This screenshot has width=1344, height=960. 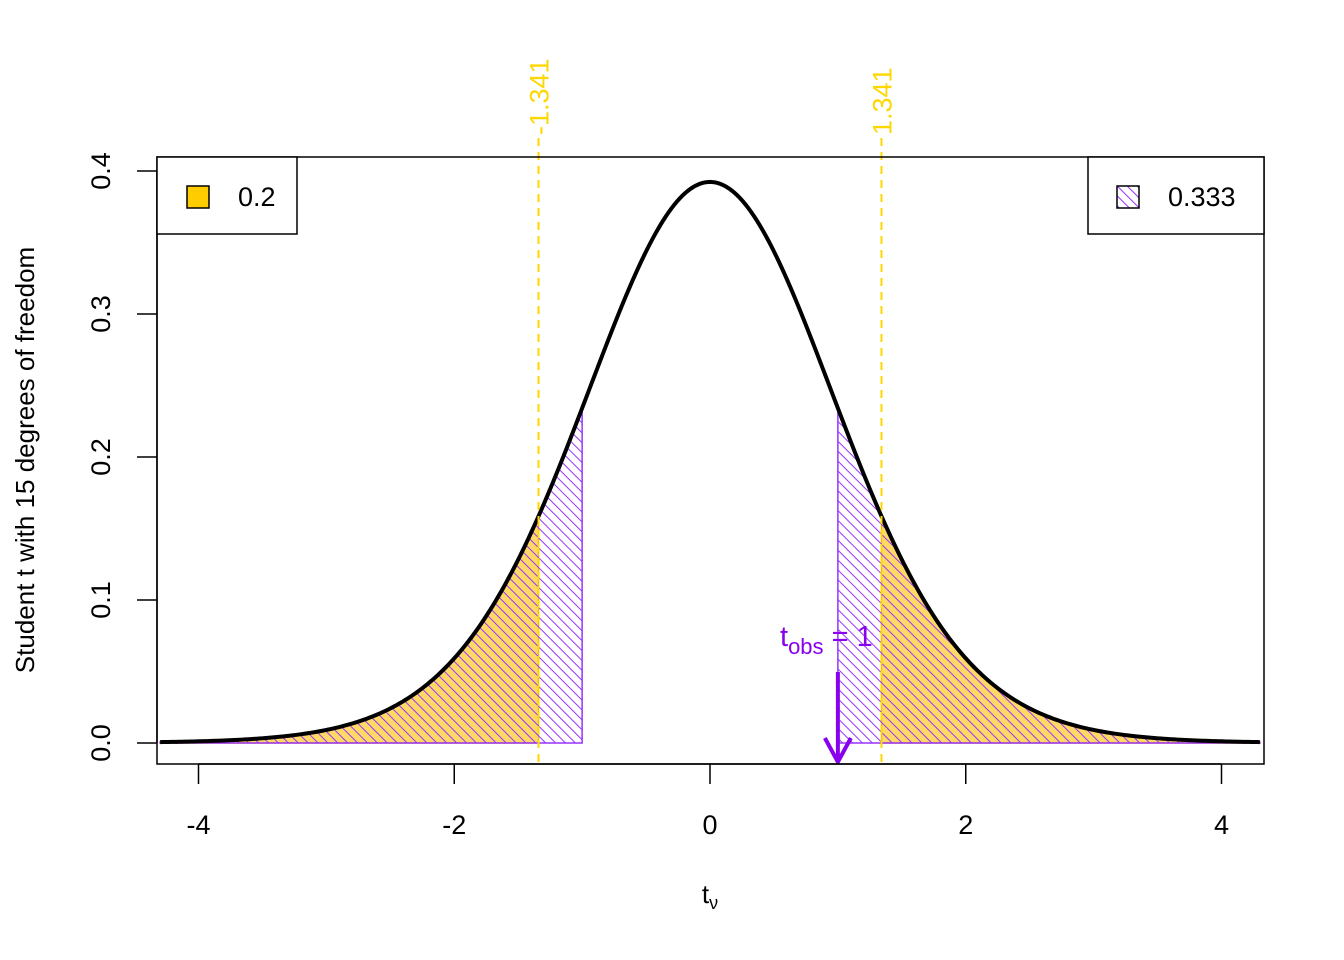 What do you see at coordinates (882, 101) in the screenshot?
I see `critical-label: 1.341` at bounding box center [882, 101].